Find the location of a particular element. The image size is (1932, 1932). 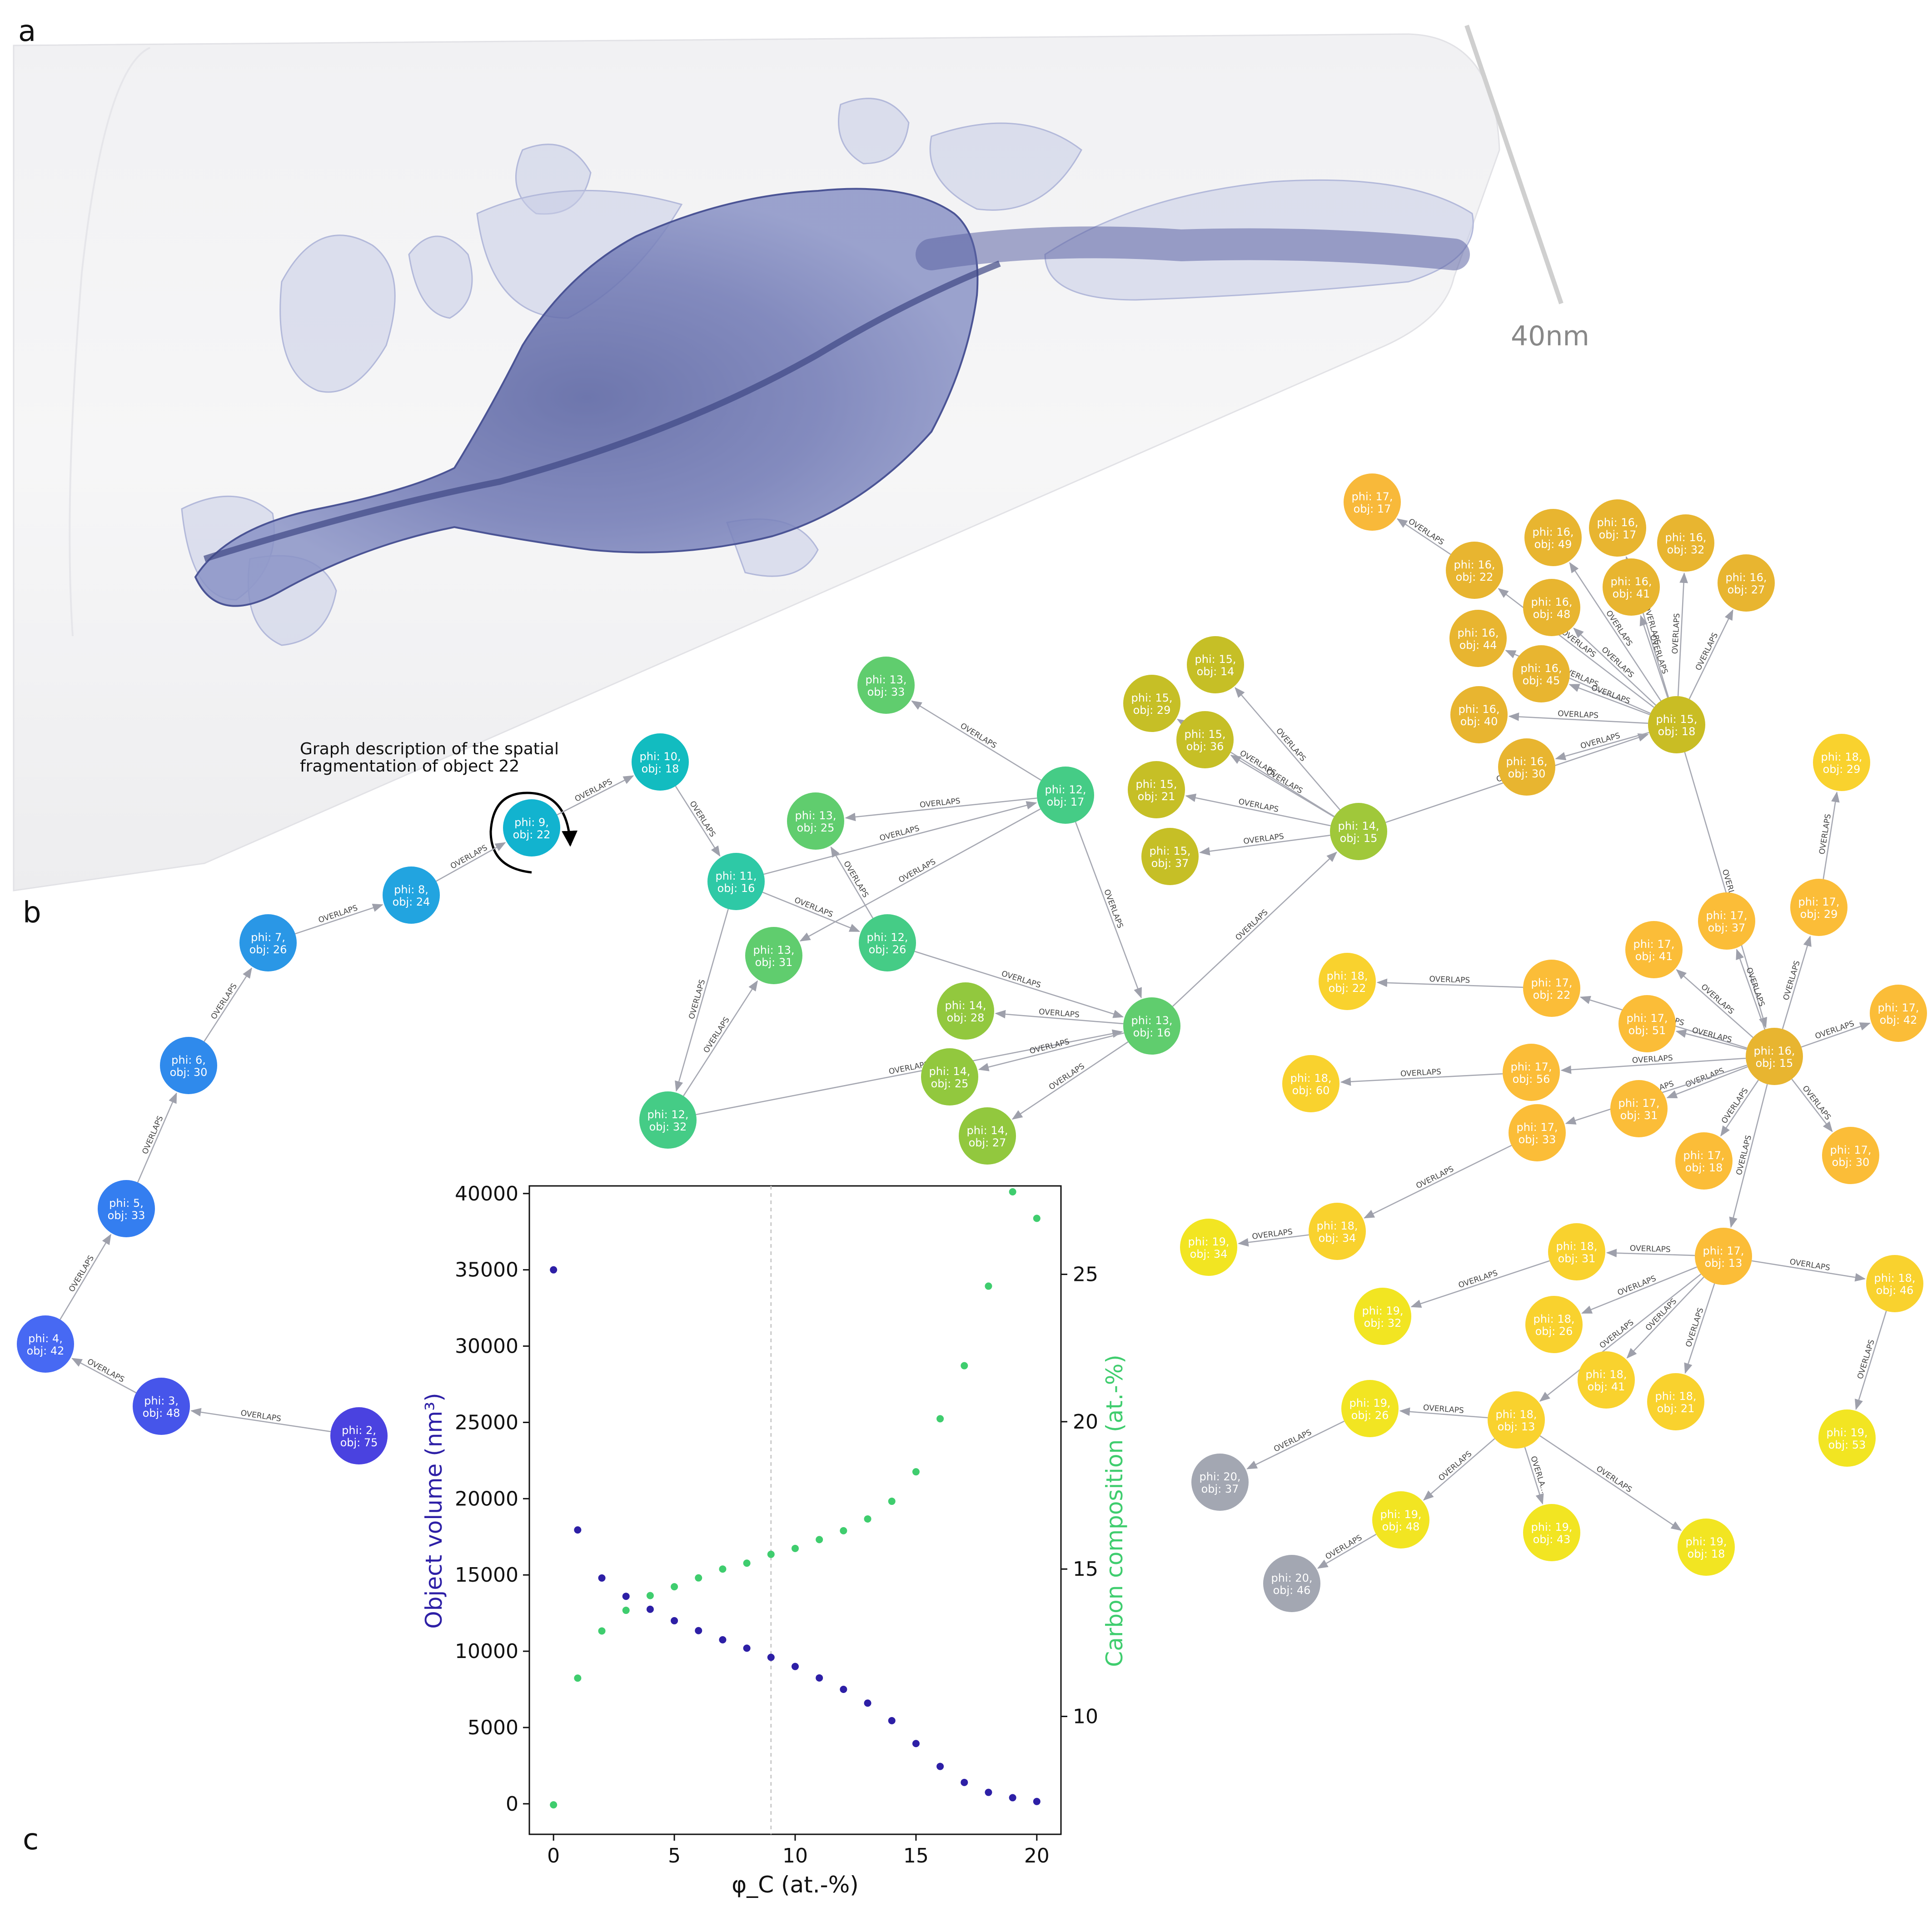

graph-node-phi-15-obj-37: phi: 15,obj: 37 is located at coordinates (1170, 857).